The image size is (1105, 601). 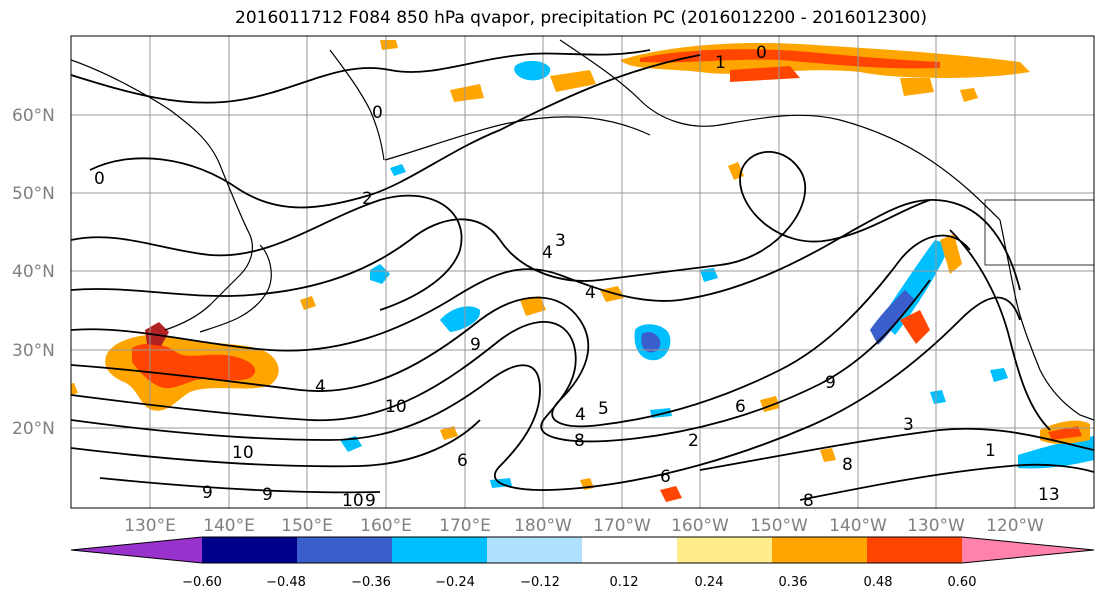 What do you see at coordinates (33, 351) in the screenshot?
I see `lat-label-30n: 30°N` at bounding box center [33, 351].